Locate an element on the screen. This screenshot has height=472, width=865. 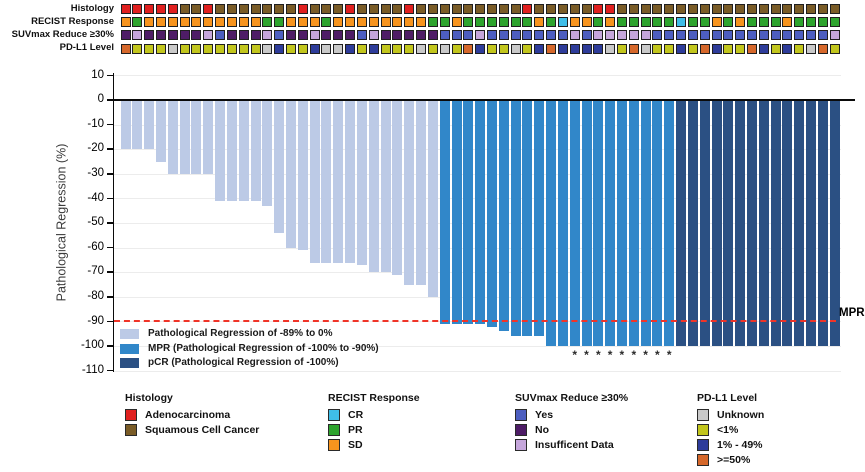
y-tick-label: -110 is located at coordinates (92, 369).